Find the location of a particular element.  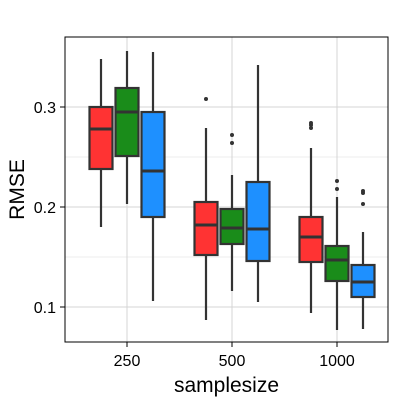

y-tick-label: 0.2 is located at coordinates (45, 208).